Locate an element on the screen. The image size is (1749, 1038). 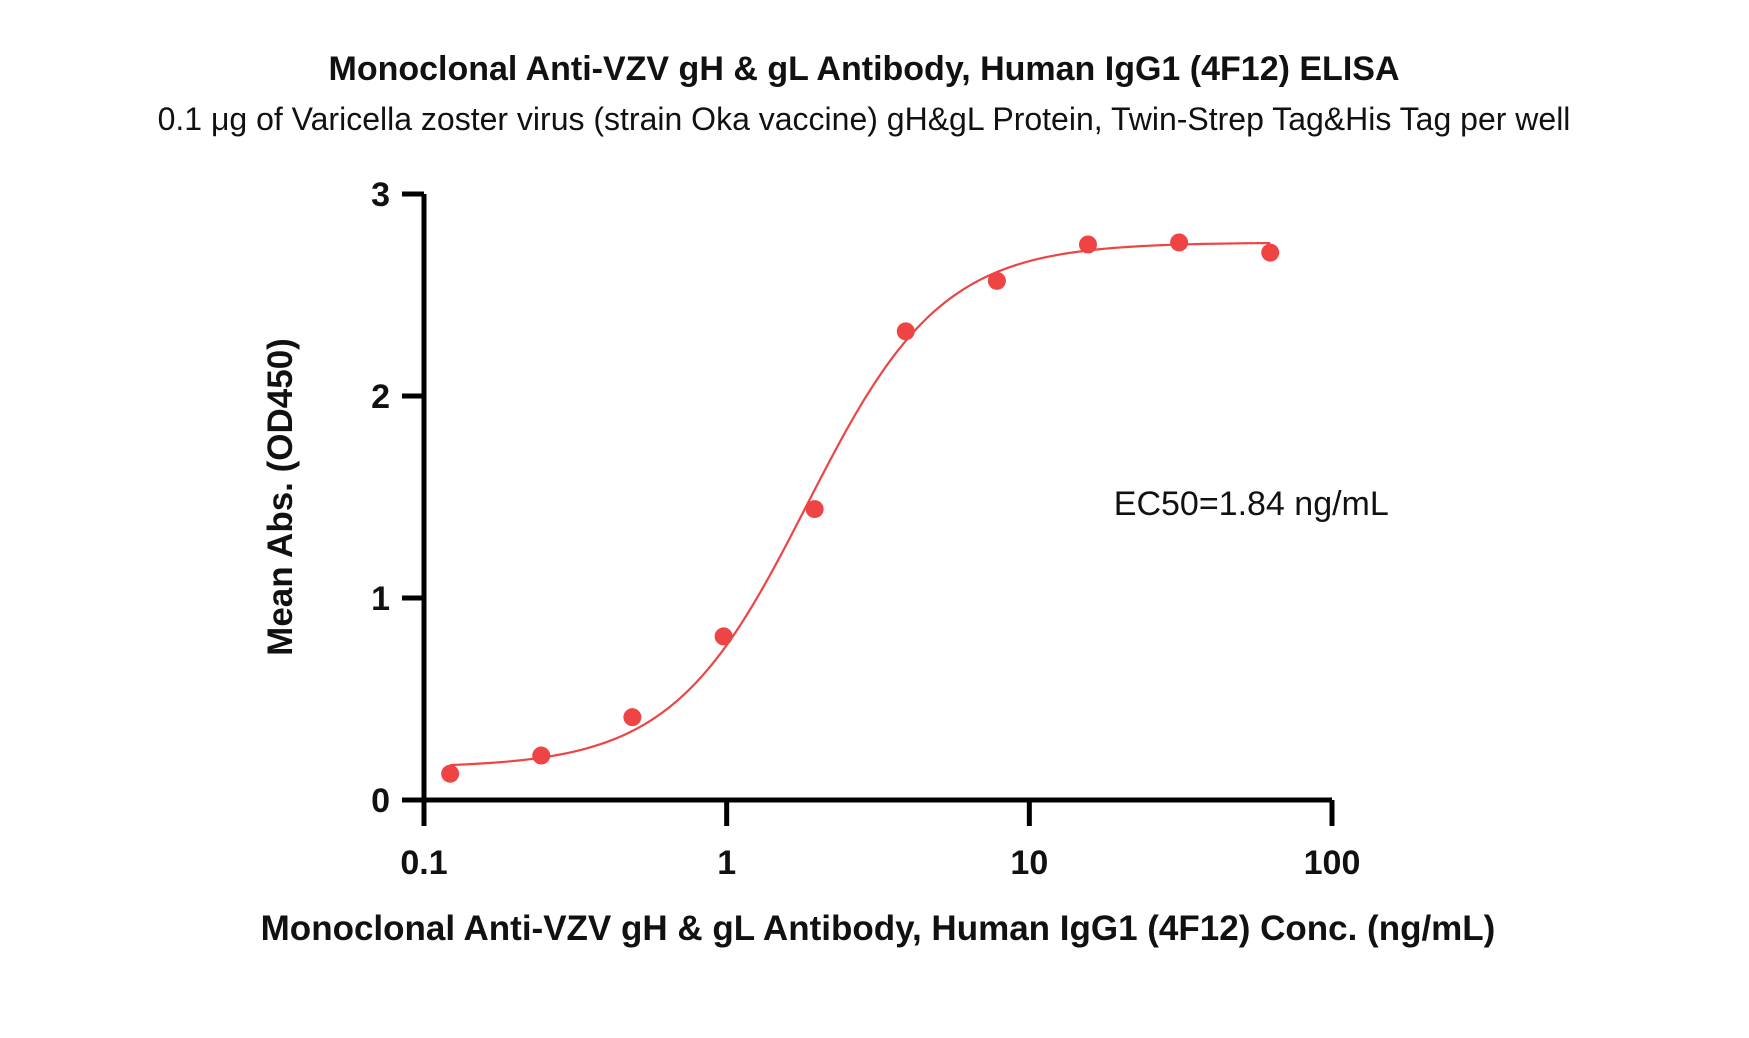
x-tick-label: 100 is located at coordinates (1332, 863).